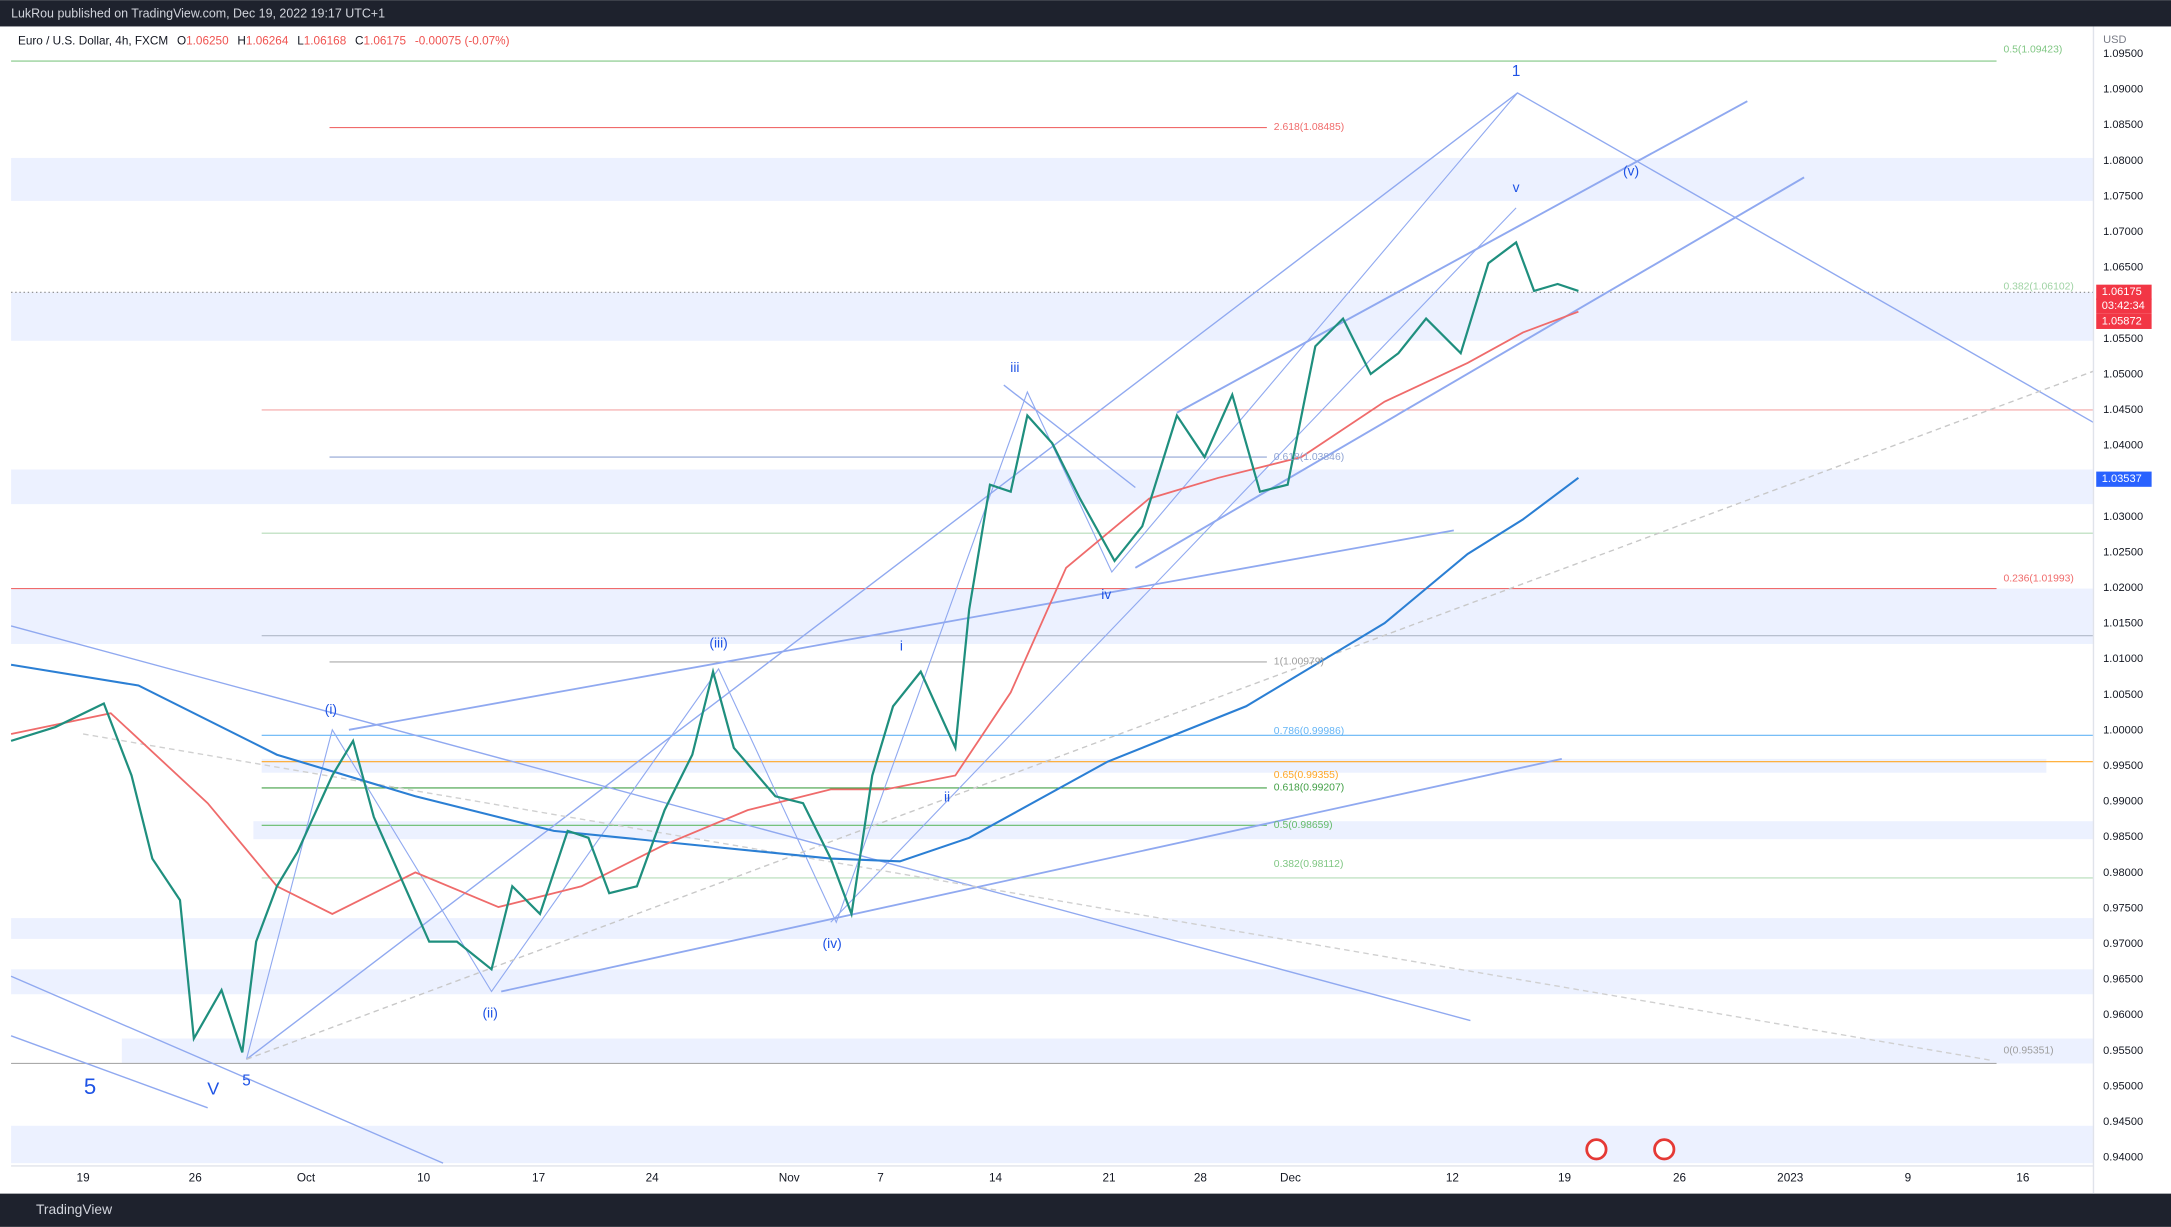 The width and height of the screenshot is (2171, 1227). What do you see at coordinates (1309, 731) in the screenshot?
I see `fib-label: 0.786(0.99986)` at bounding box center [1309, 731].